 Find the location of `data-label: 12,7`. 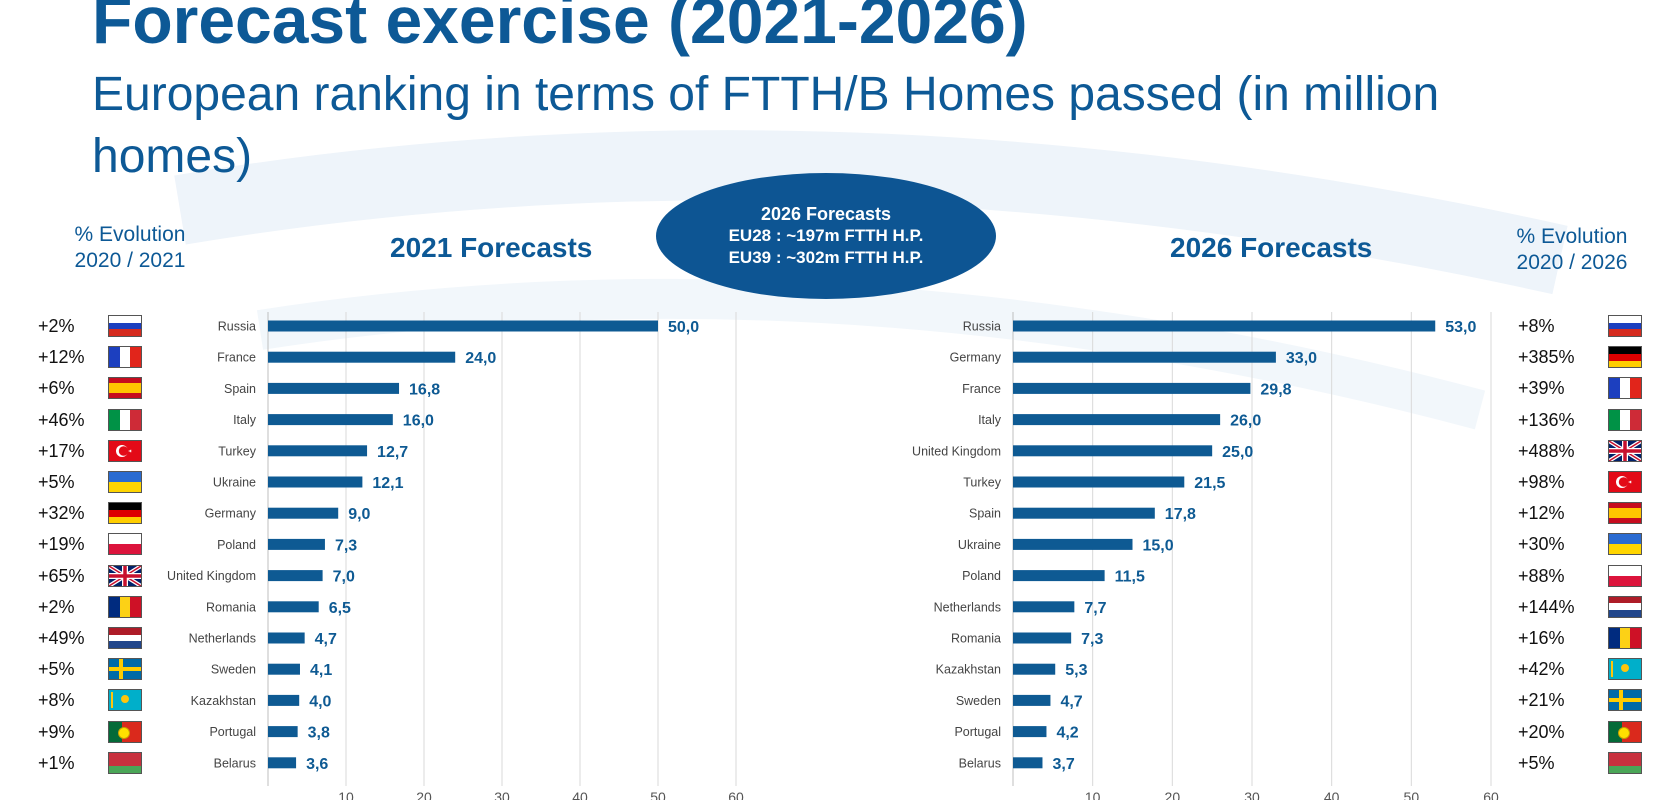

data-label: 12,7 is located at coordinates (392, 452).